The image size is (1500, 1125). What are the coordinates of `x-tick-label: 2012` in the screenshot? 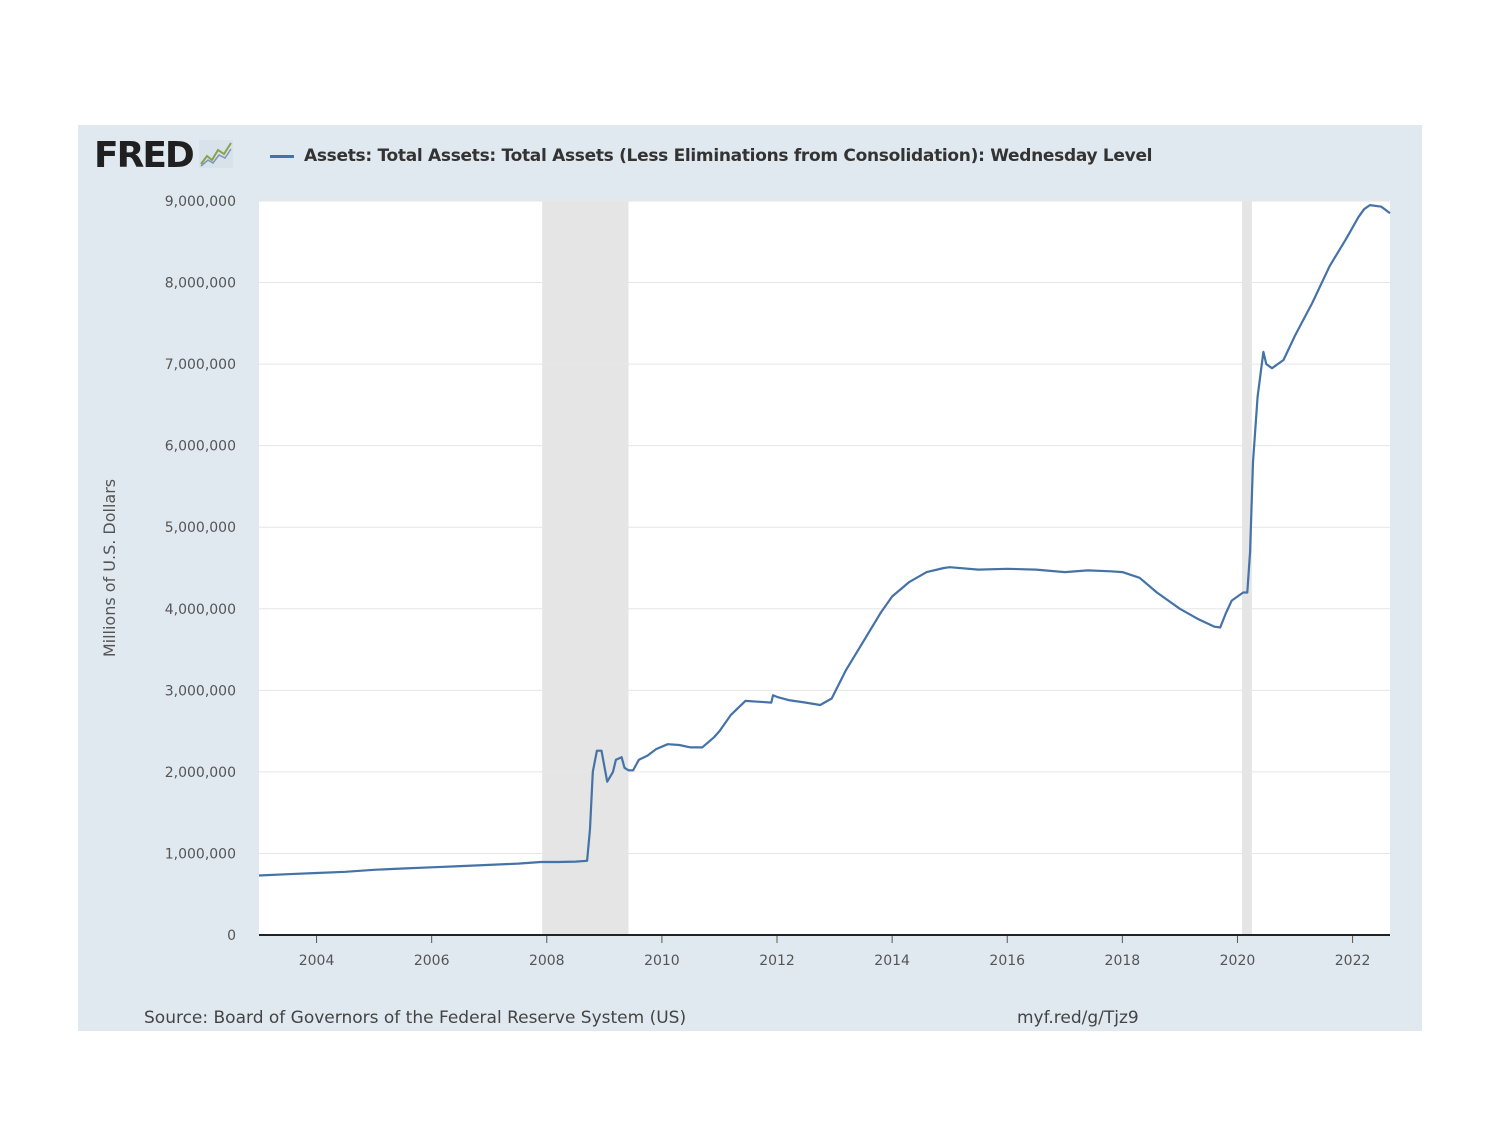 It's located at (777, 961).